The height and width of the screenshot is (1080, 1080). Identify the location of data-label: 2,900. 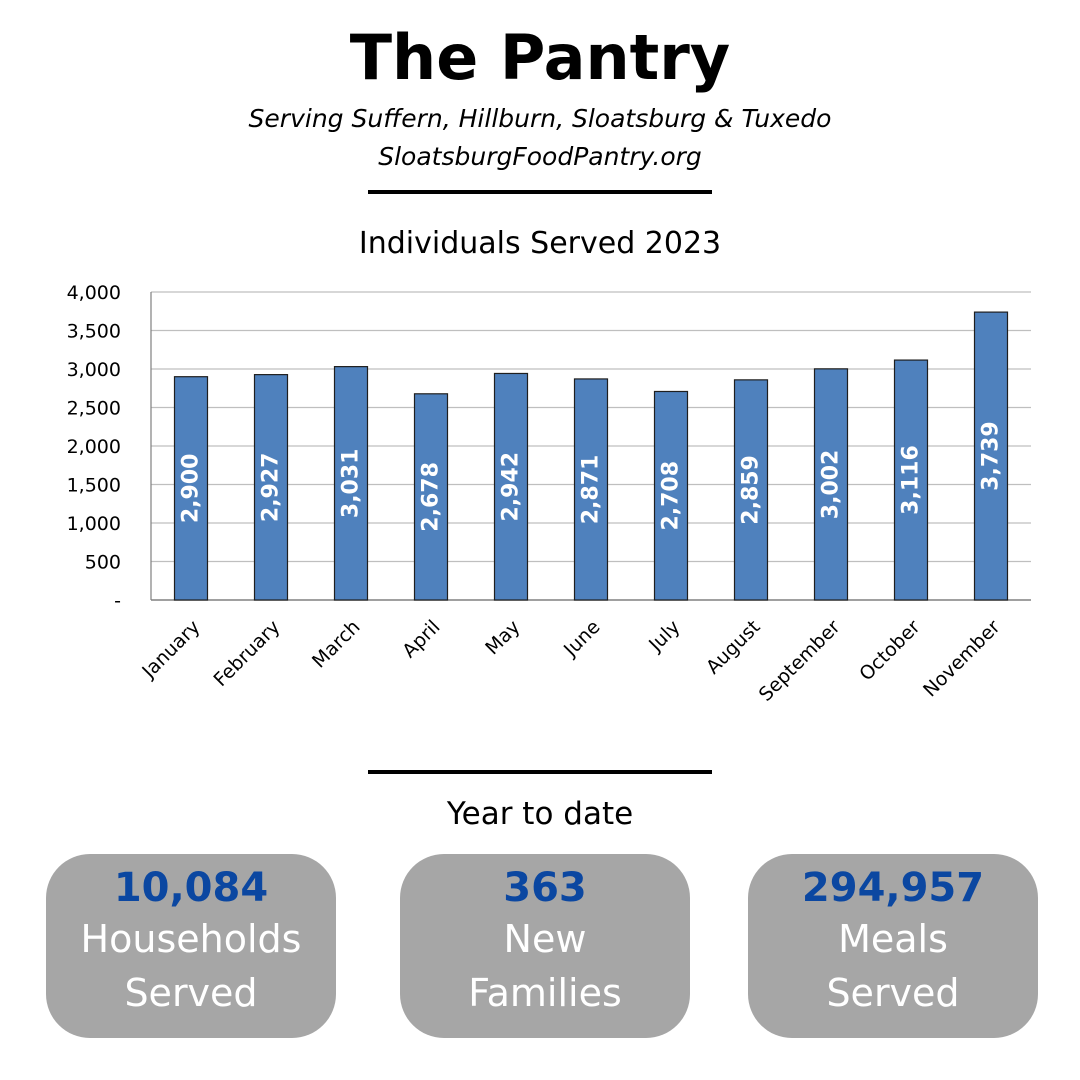
(191, 489).